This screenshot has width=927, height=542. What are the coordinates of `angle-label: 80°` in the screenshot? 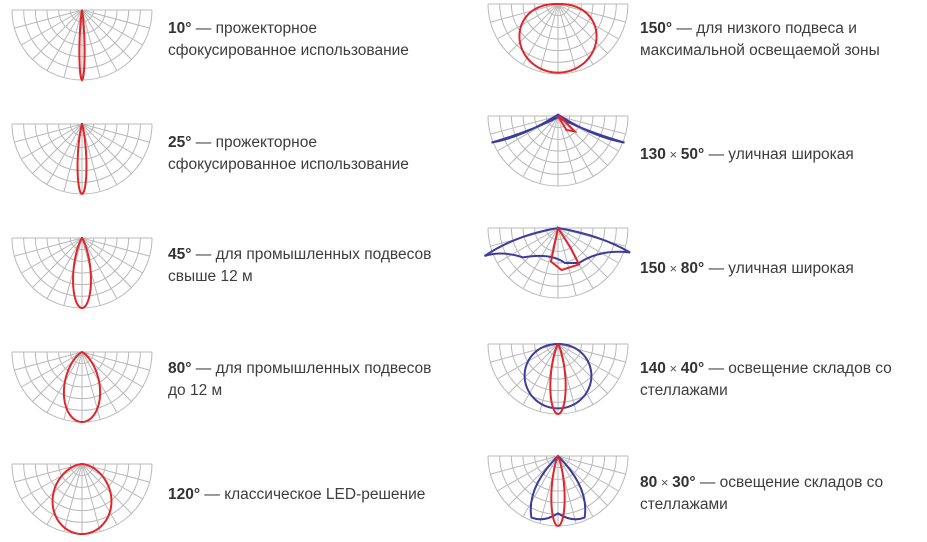 It's located at (180, 368).